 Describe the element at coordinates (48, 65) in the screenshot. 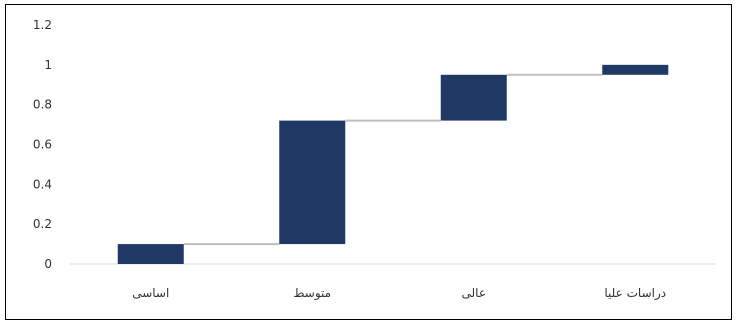

I see `y-tick-label: 1` at that location.